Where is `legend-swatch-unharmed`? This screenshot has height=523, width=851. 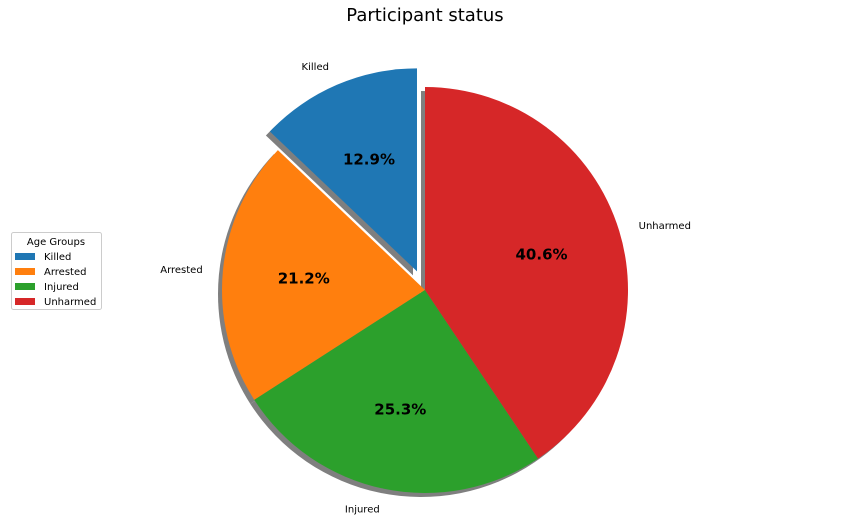 legend-swatch-unharmed is located at coordinates (25, 301).